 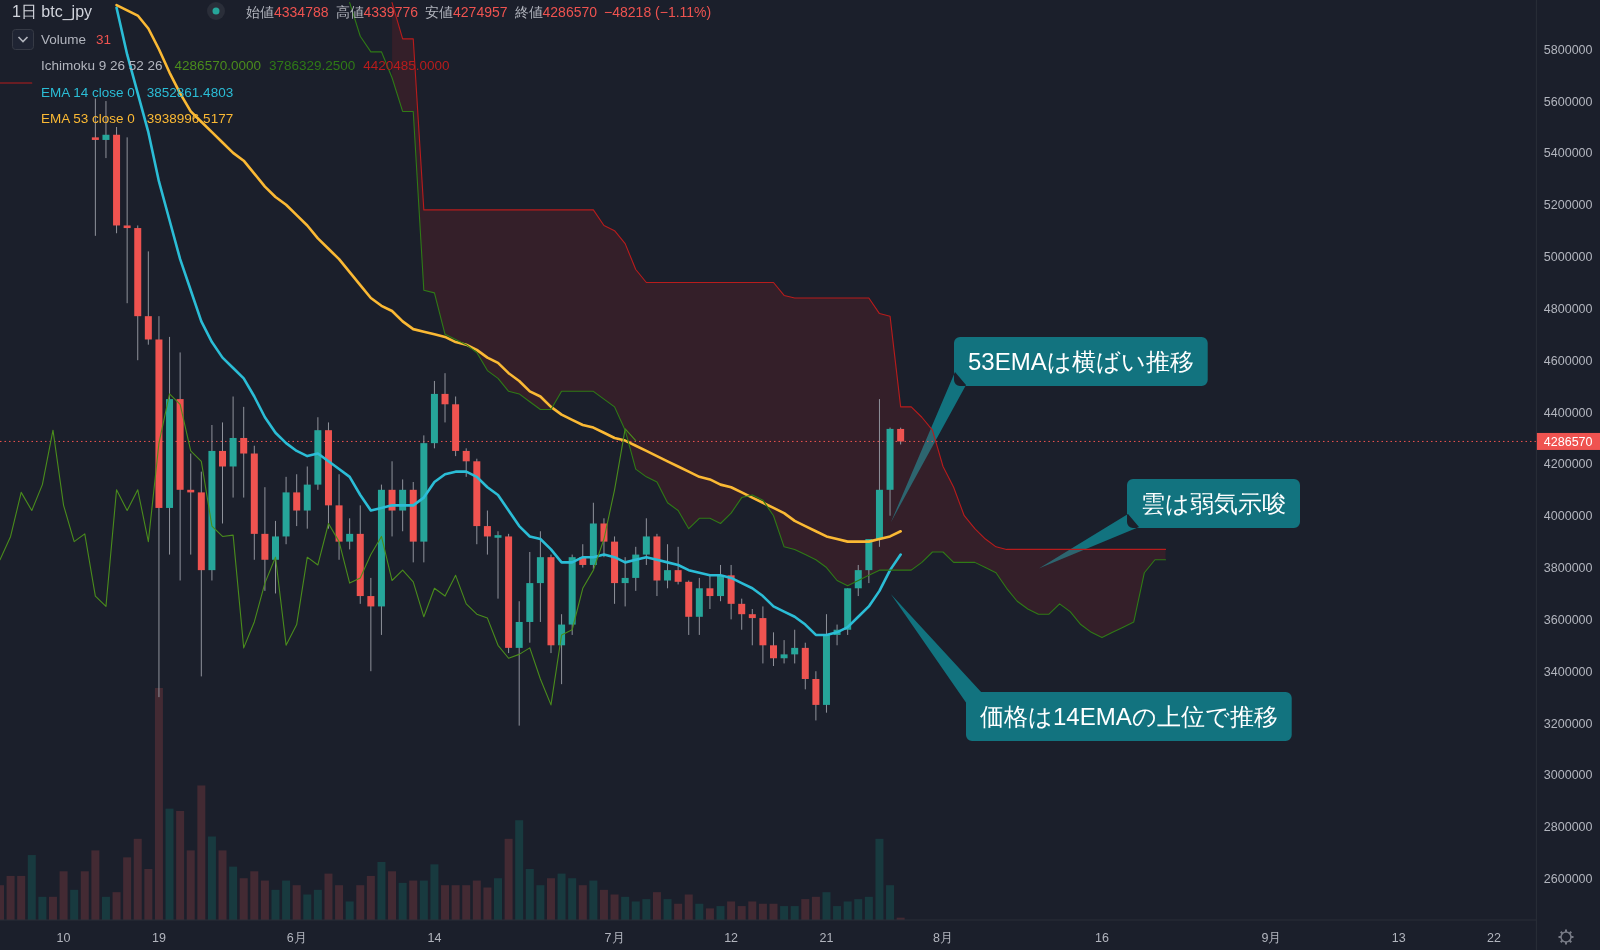 What do you see at coordinates (52, 11) in the screenshot?
I see `title: 1日 btc_jpy` at bounding box center [52, 11].